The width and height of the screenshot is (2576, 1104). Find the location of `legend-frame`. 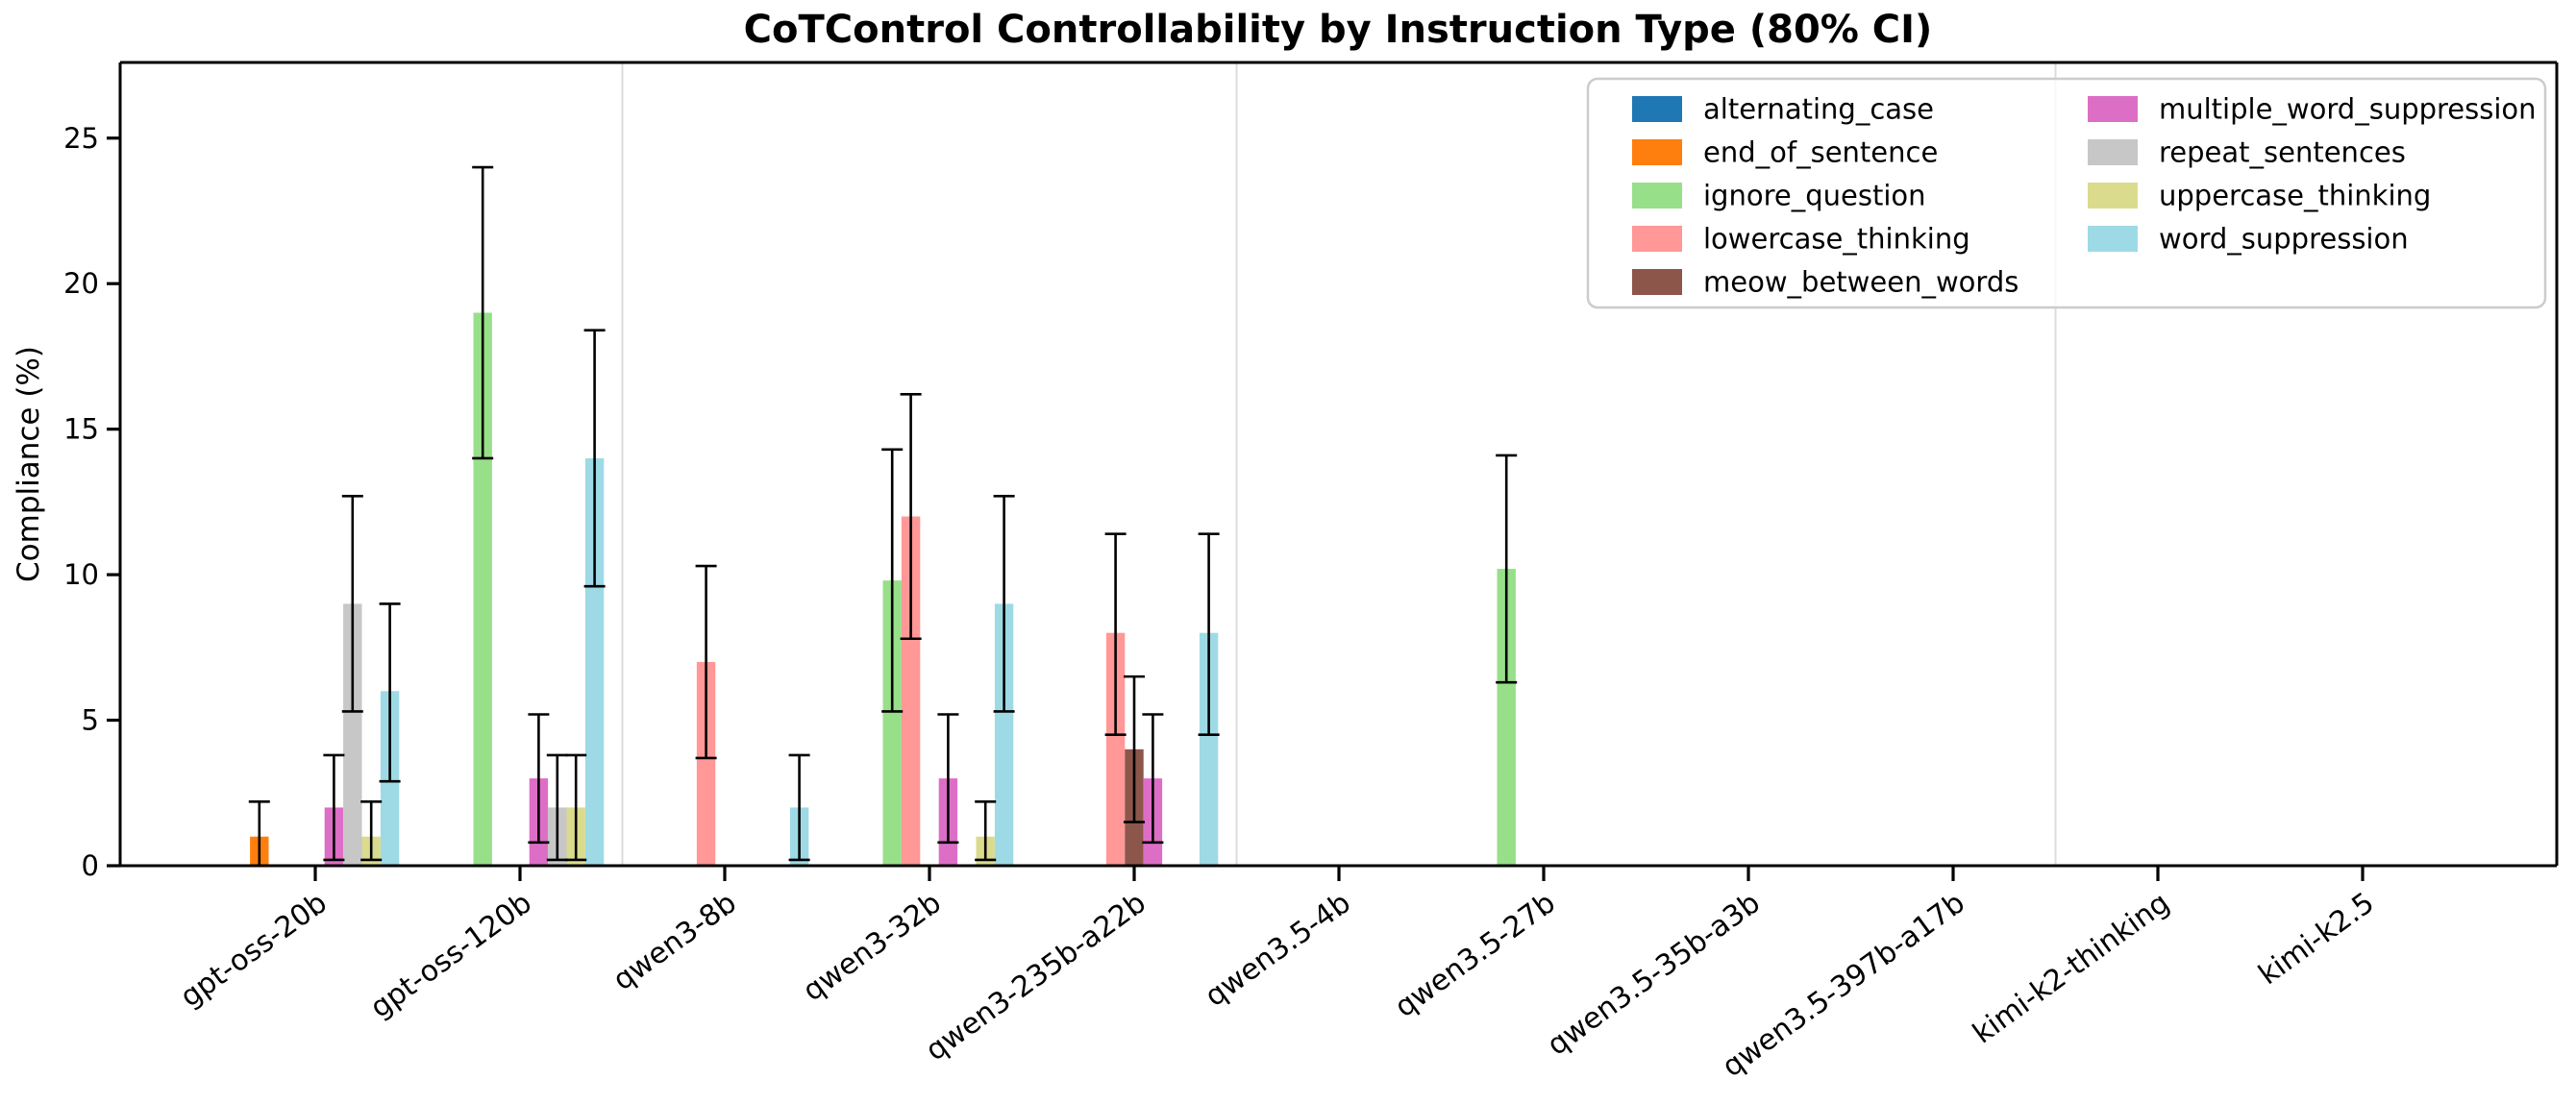

legend-frame is located at coordinates (2066, 193).